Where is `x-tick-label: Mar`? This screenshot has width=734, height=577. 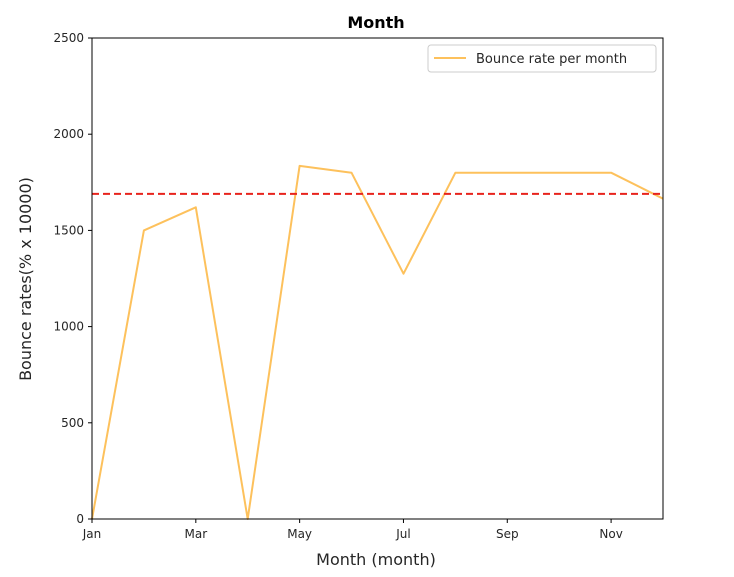 x-tick-label: Mar is located at coordinates (195, 534).